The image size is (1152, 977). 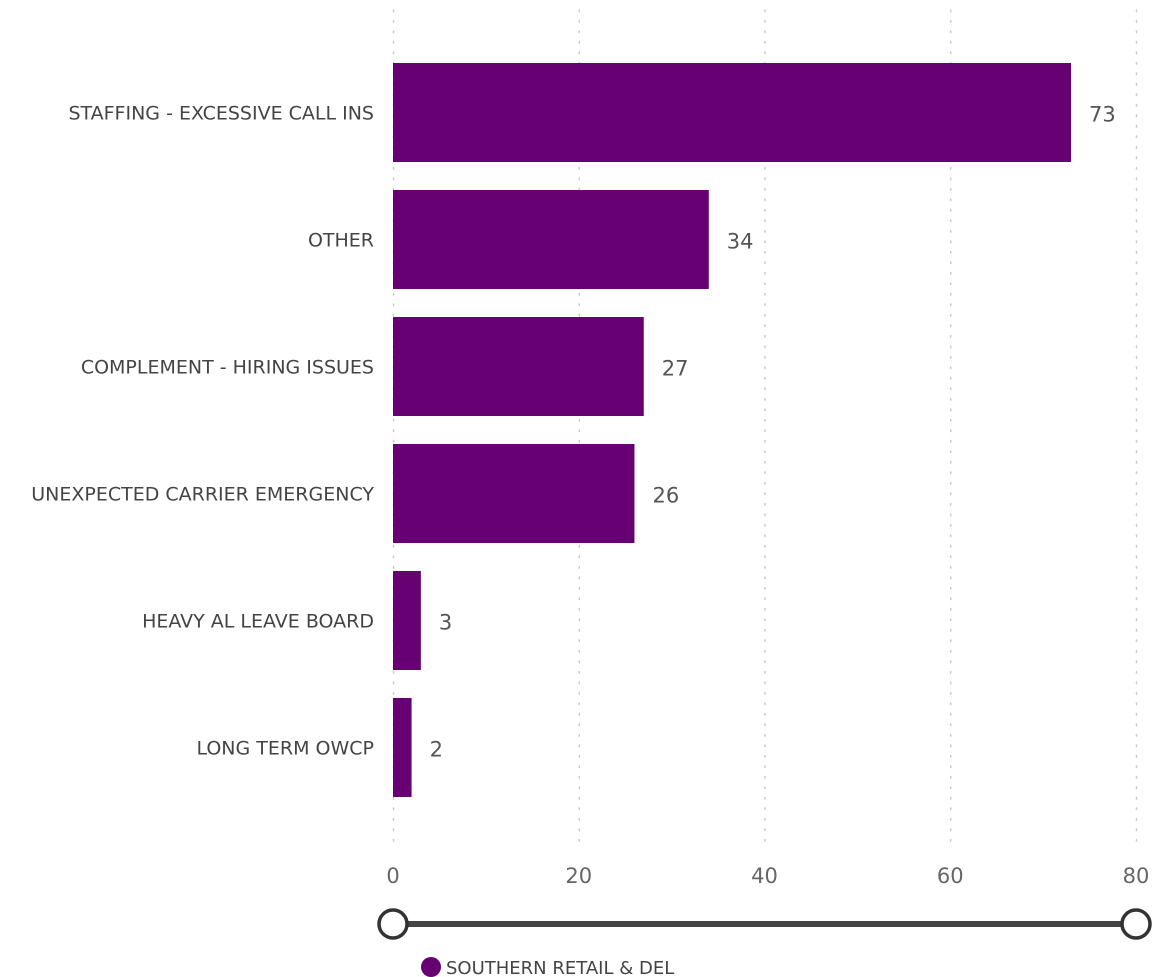 What do you see at coordinates (675, 369) in the screenshot?
I see `value-label-2: 27` at bounding box center [675, 369].